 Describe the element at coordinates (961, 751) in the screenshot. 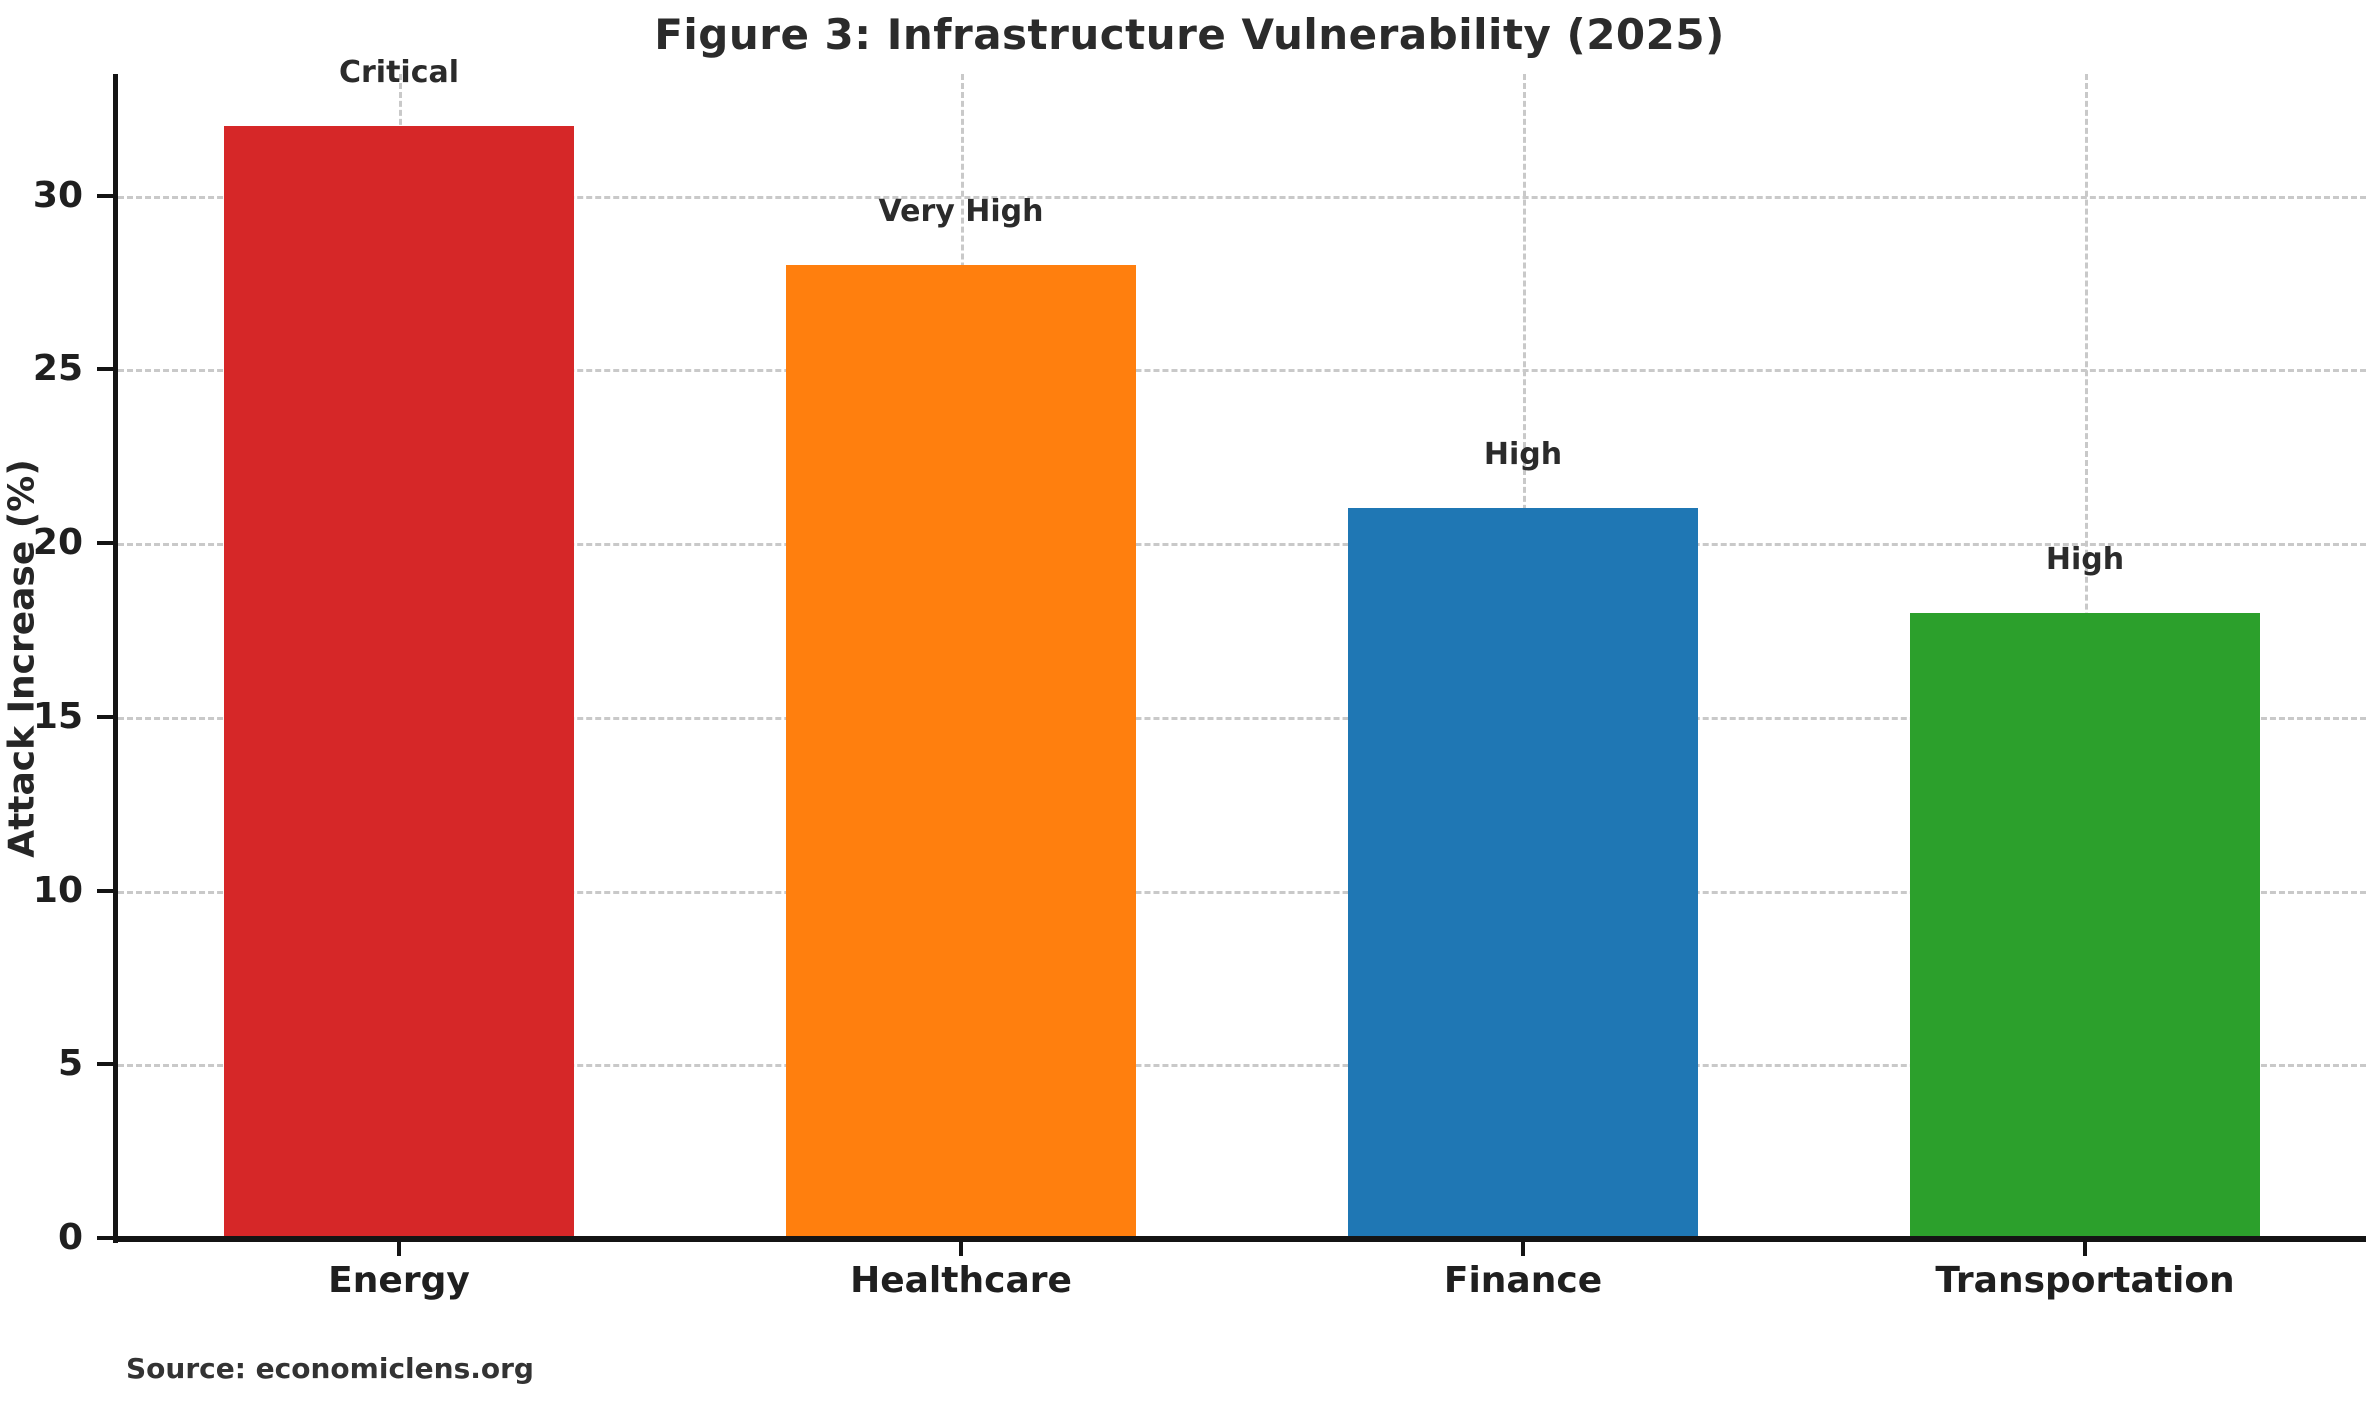

I see `bar-healthcare` at that location.